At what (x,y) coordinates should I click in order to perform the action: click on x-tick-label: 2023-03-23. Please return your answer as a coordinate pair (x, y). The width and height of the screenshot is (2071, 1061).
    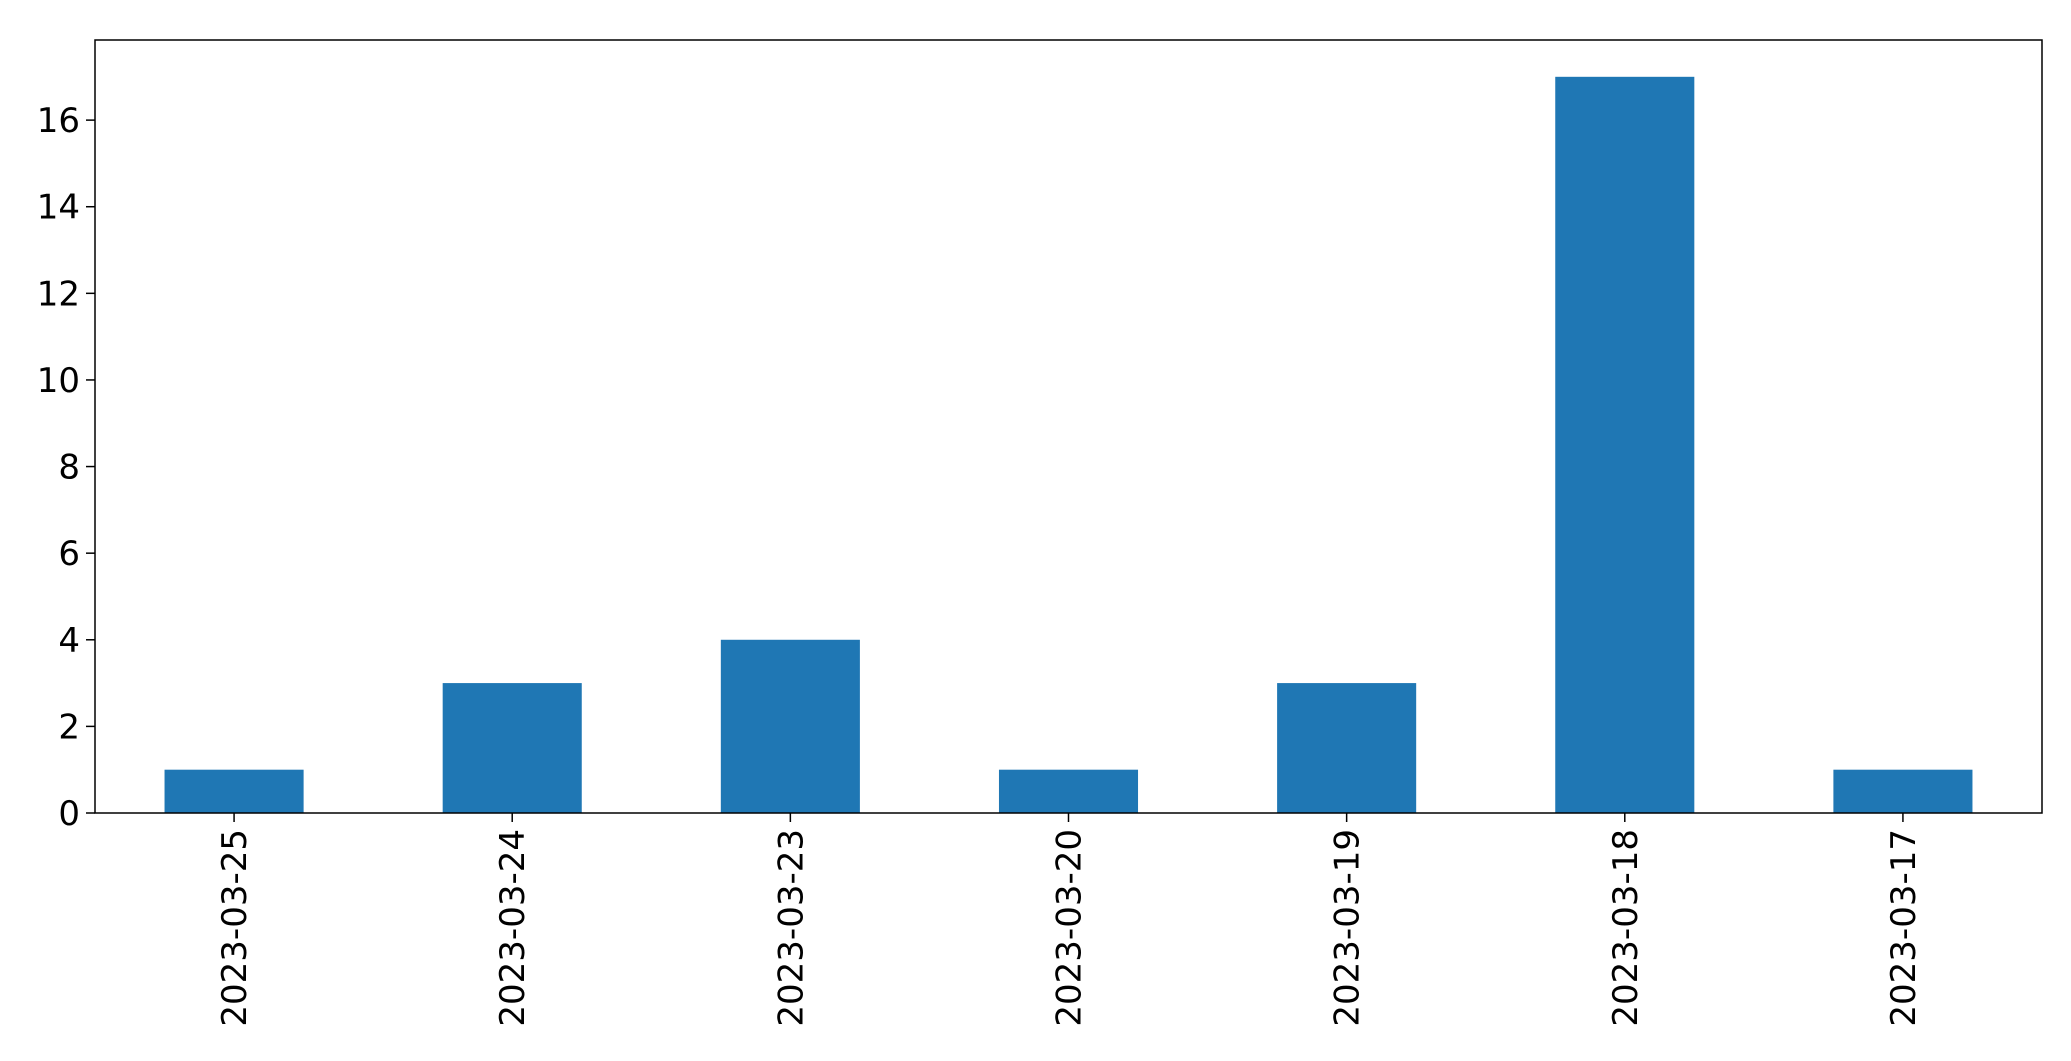
    Looking at the image, I should click on (791, 928).